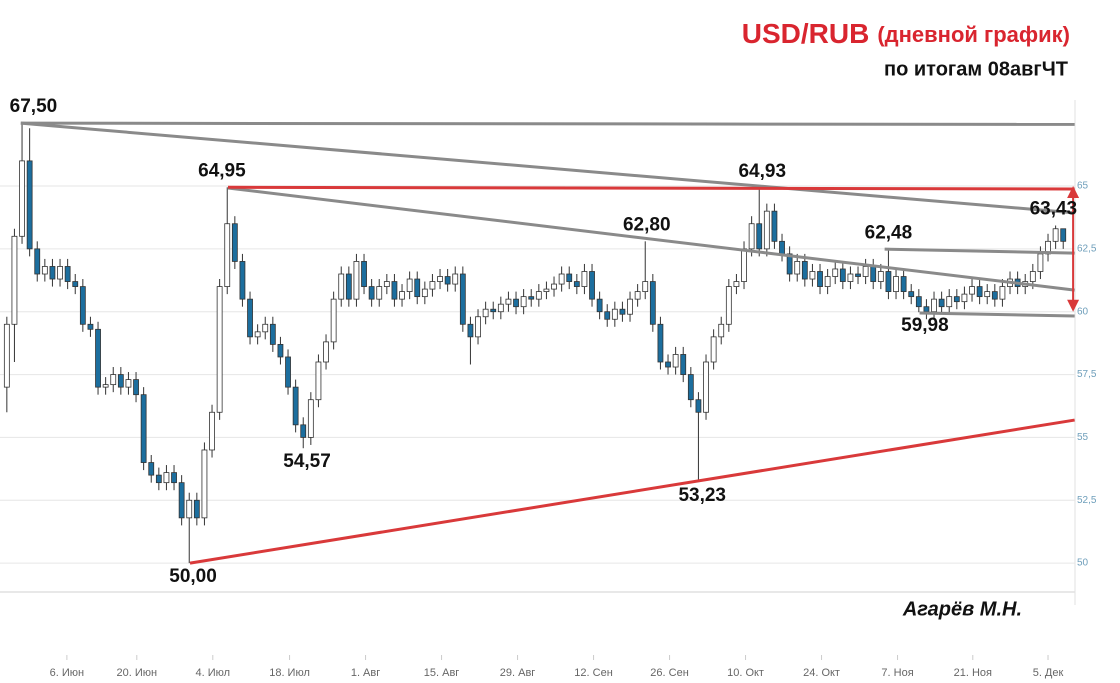  Describe the element at coordinates (1083, 437) in the screenshot. I see `y-tick-label: 55` at that location.